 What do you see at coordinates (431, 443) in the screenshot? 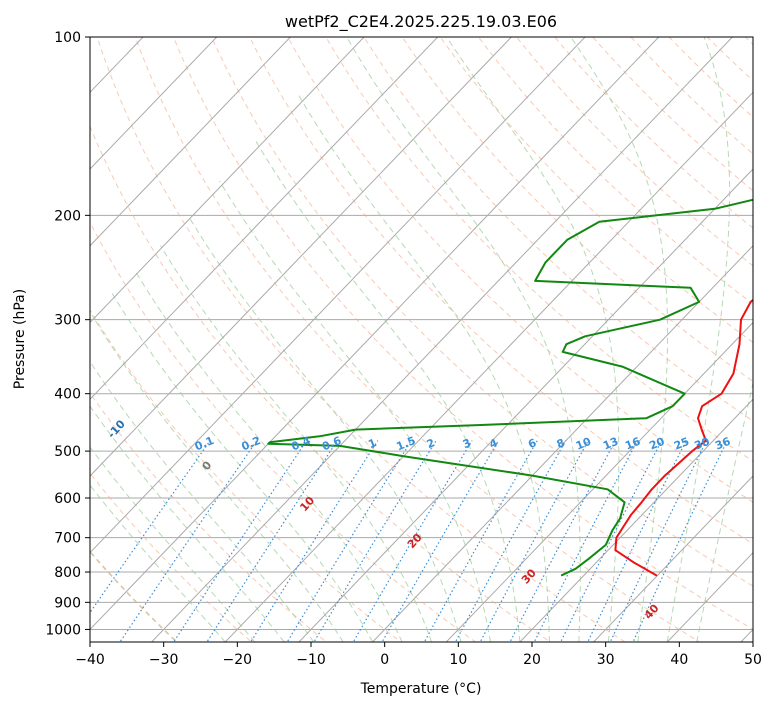
I see `mixing-ratio-label: 2` at bounding box center [431, 443].